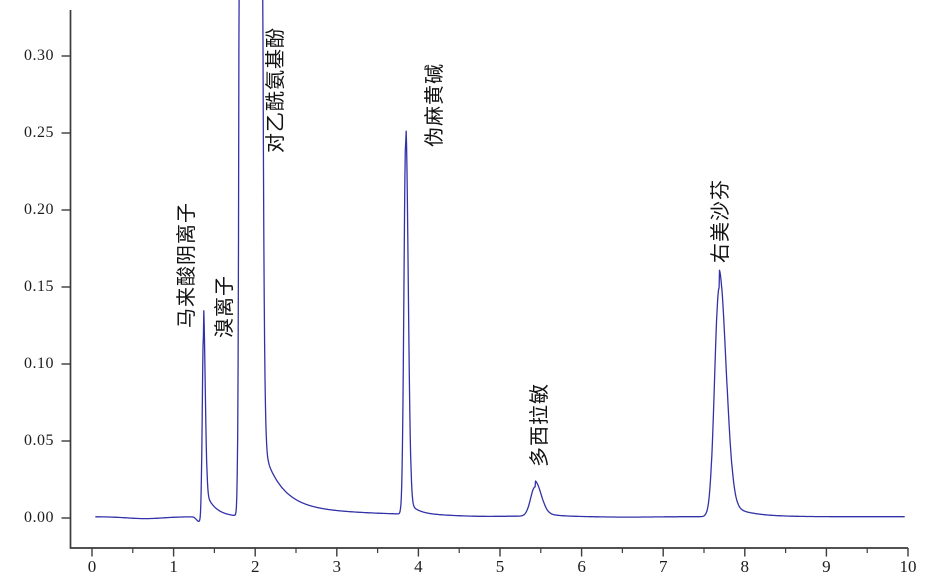  What do you see at coordinates (418, 566) in the screenshot?
I see `x-tick-label: 4` at bounding box center [418, 566].